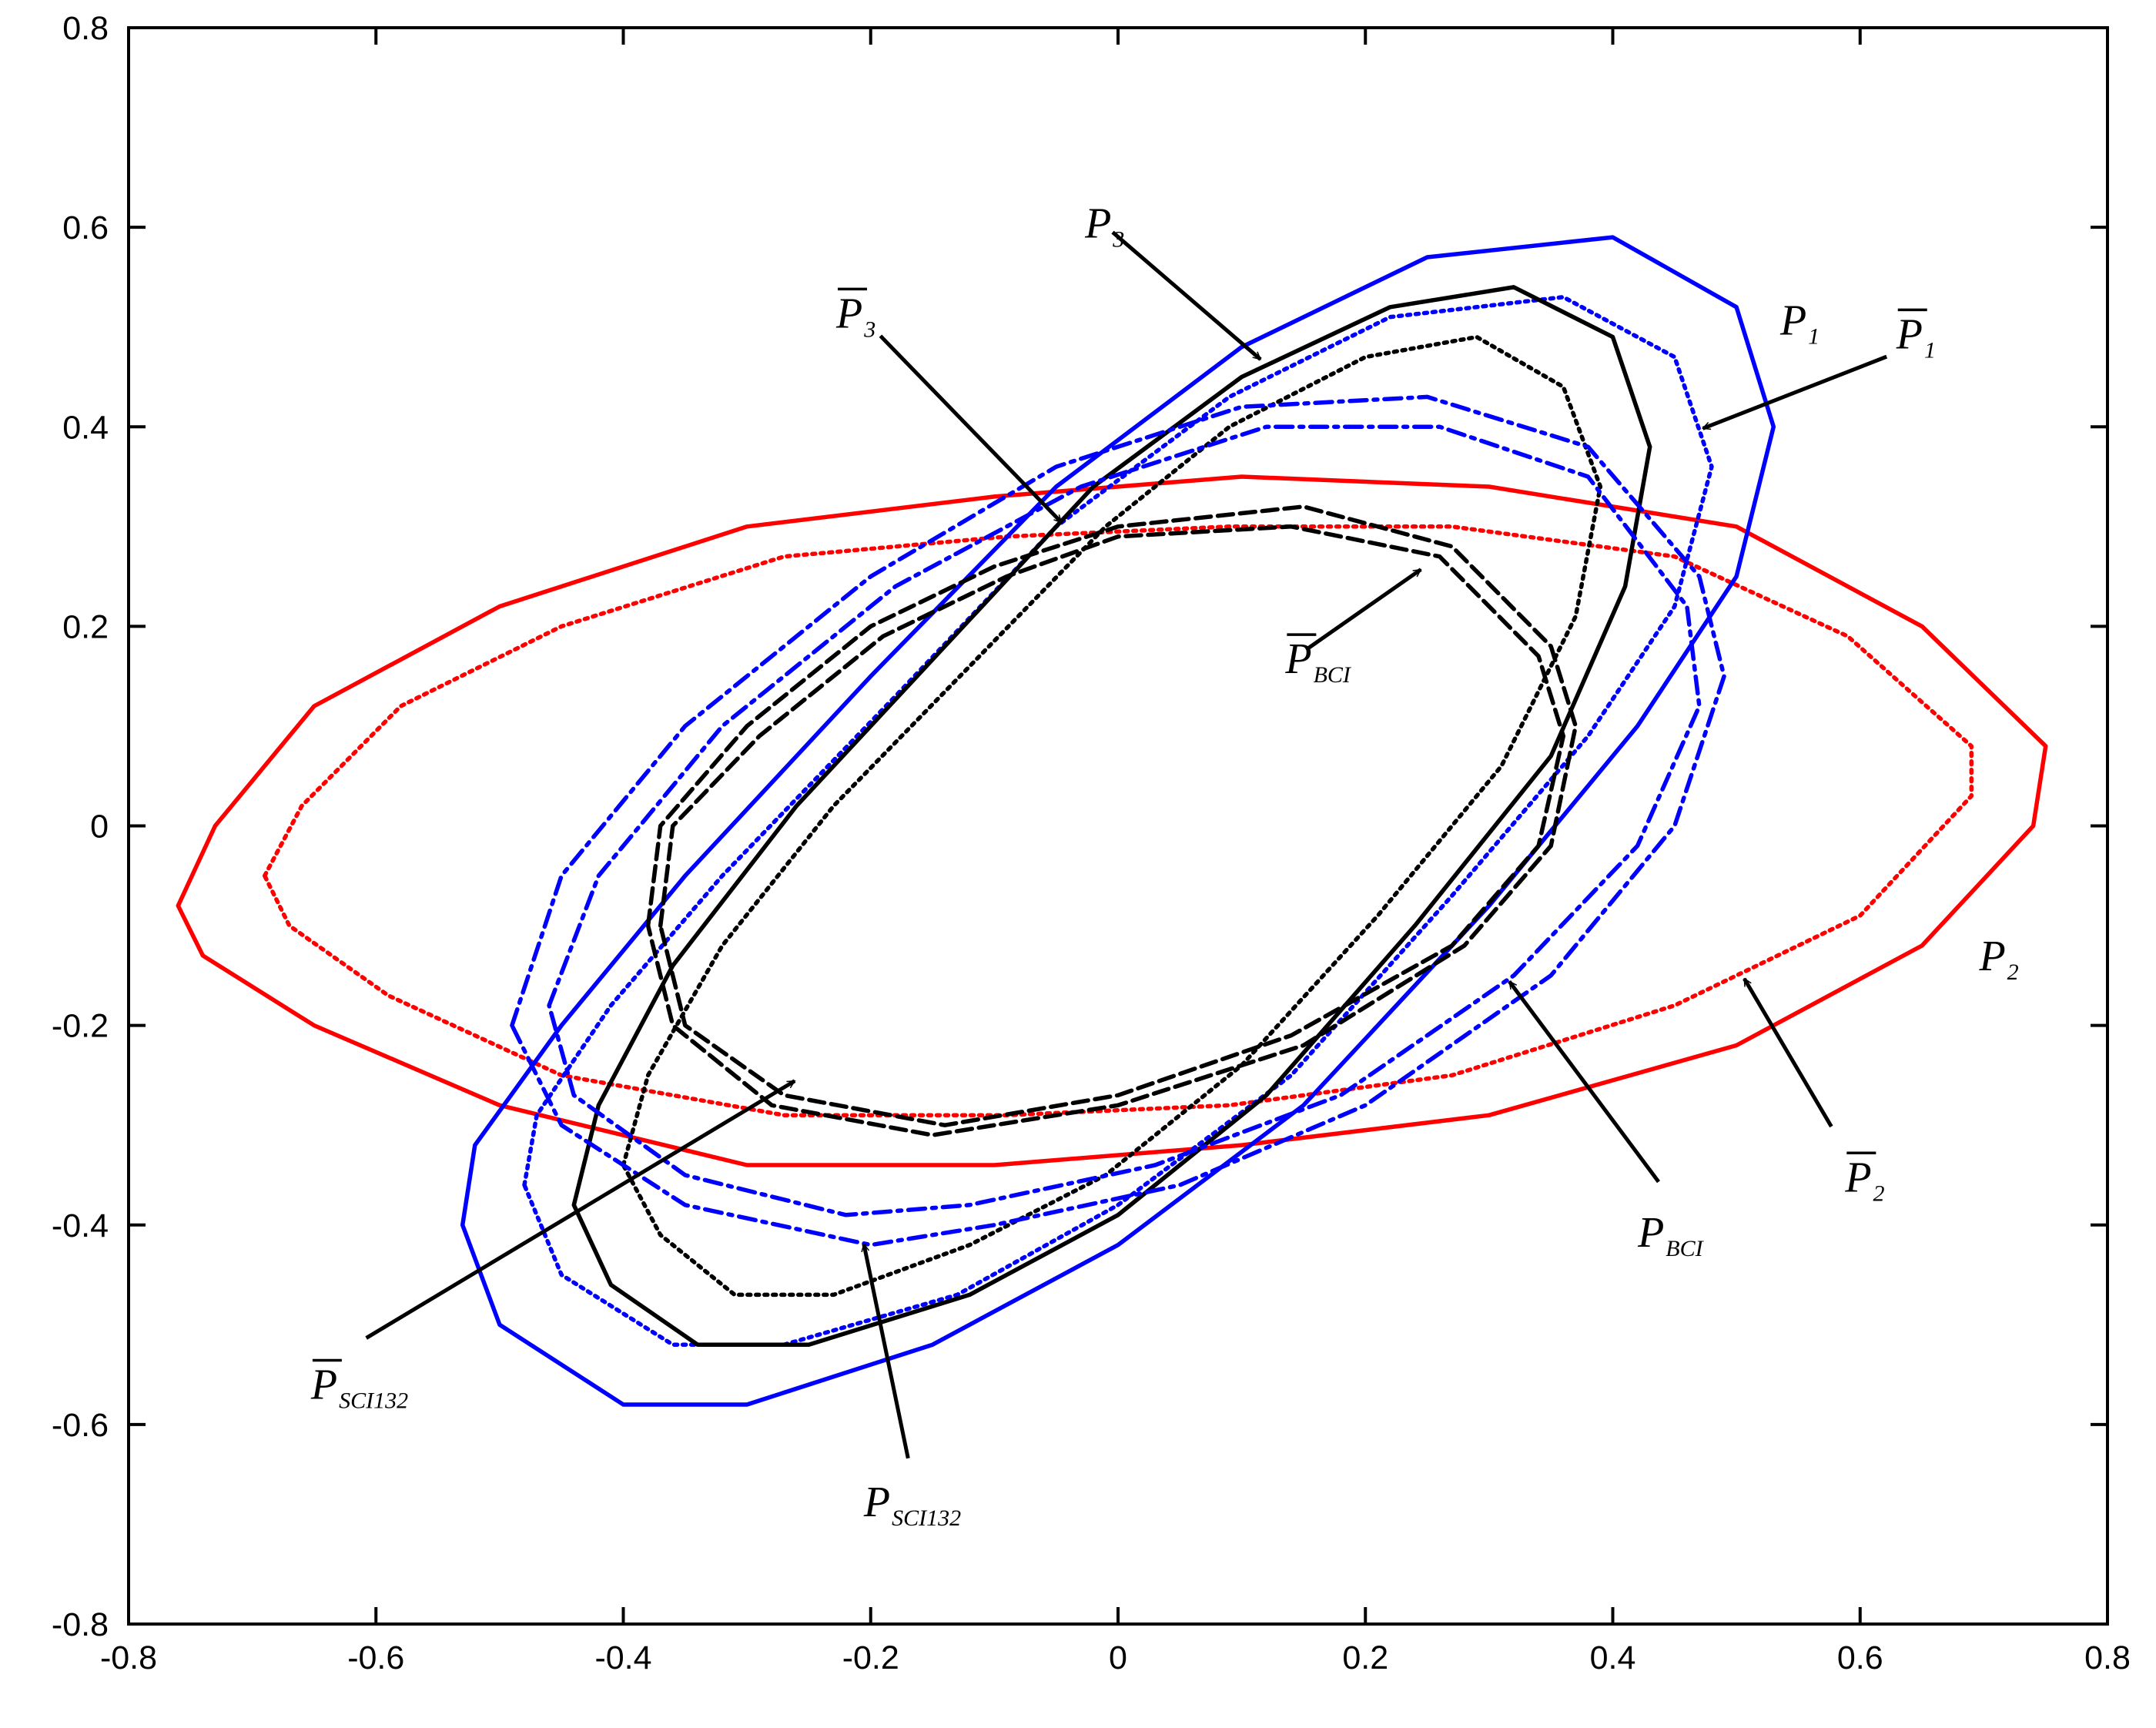  What do you see at coordinates (80, 1624) in the screenshot?
I see `y-tick-label: -0.8` at bounding box center [80, 1624].